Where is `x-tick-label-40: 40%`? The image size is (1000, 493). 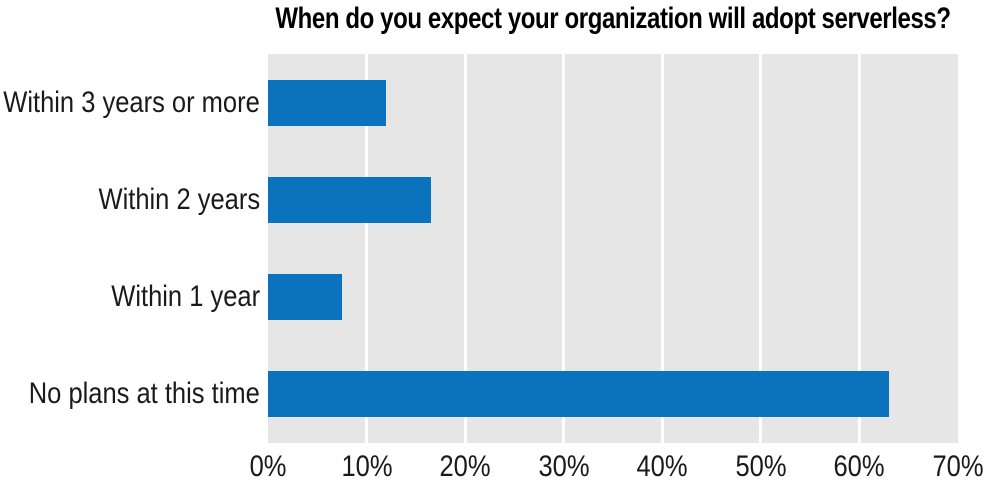
x-tick-label-40: 40% is located at coordinates (662, 466).